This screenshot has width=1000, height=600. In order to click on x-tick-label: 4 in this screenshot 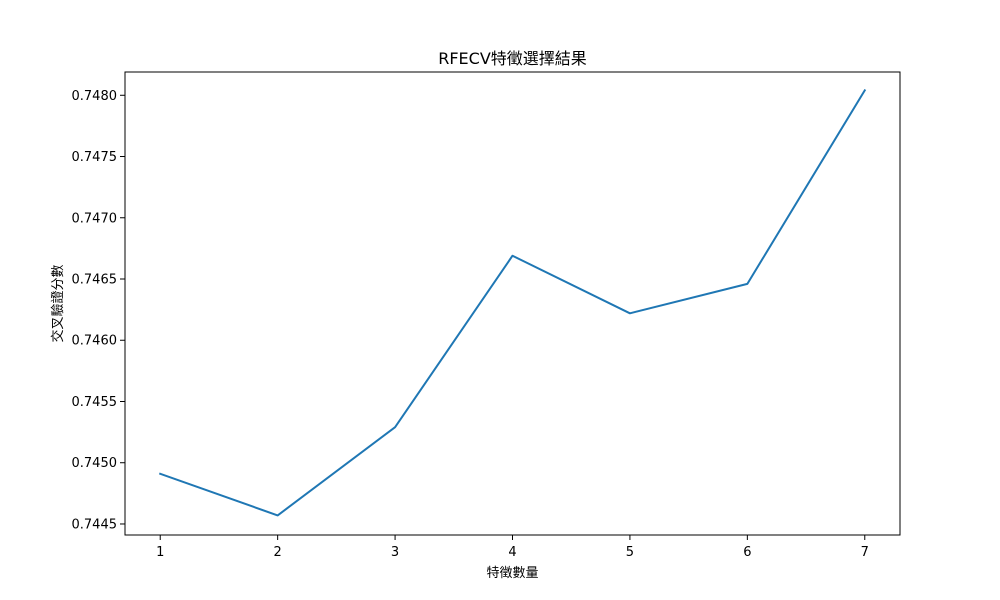, I will do `click(512, 552)`.